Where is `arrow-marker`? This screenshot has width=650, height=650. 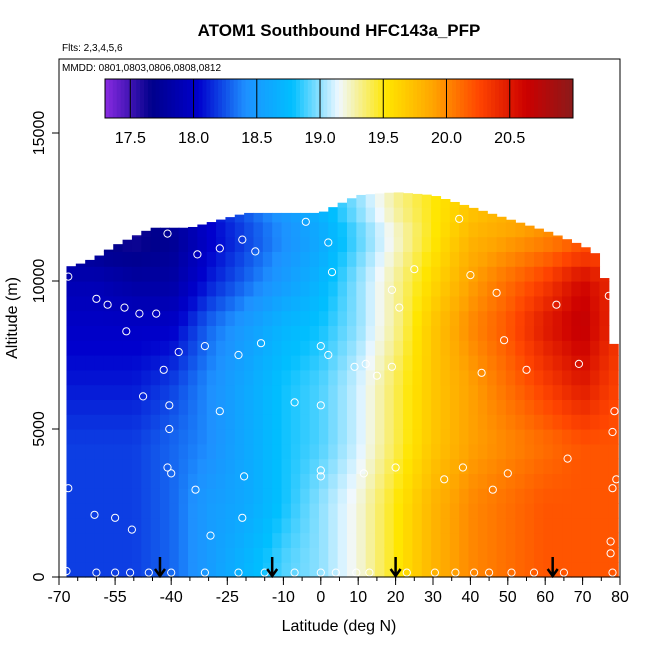 arrow-marker is located at coordinates (552, 568).